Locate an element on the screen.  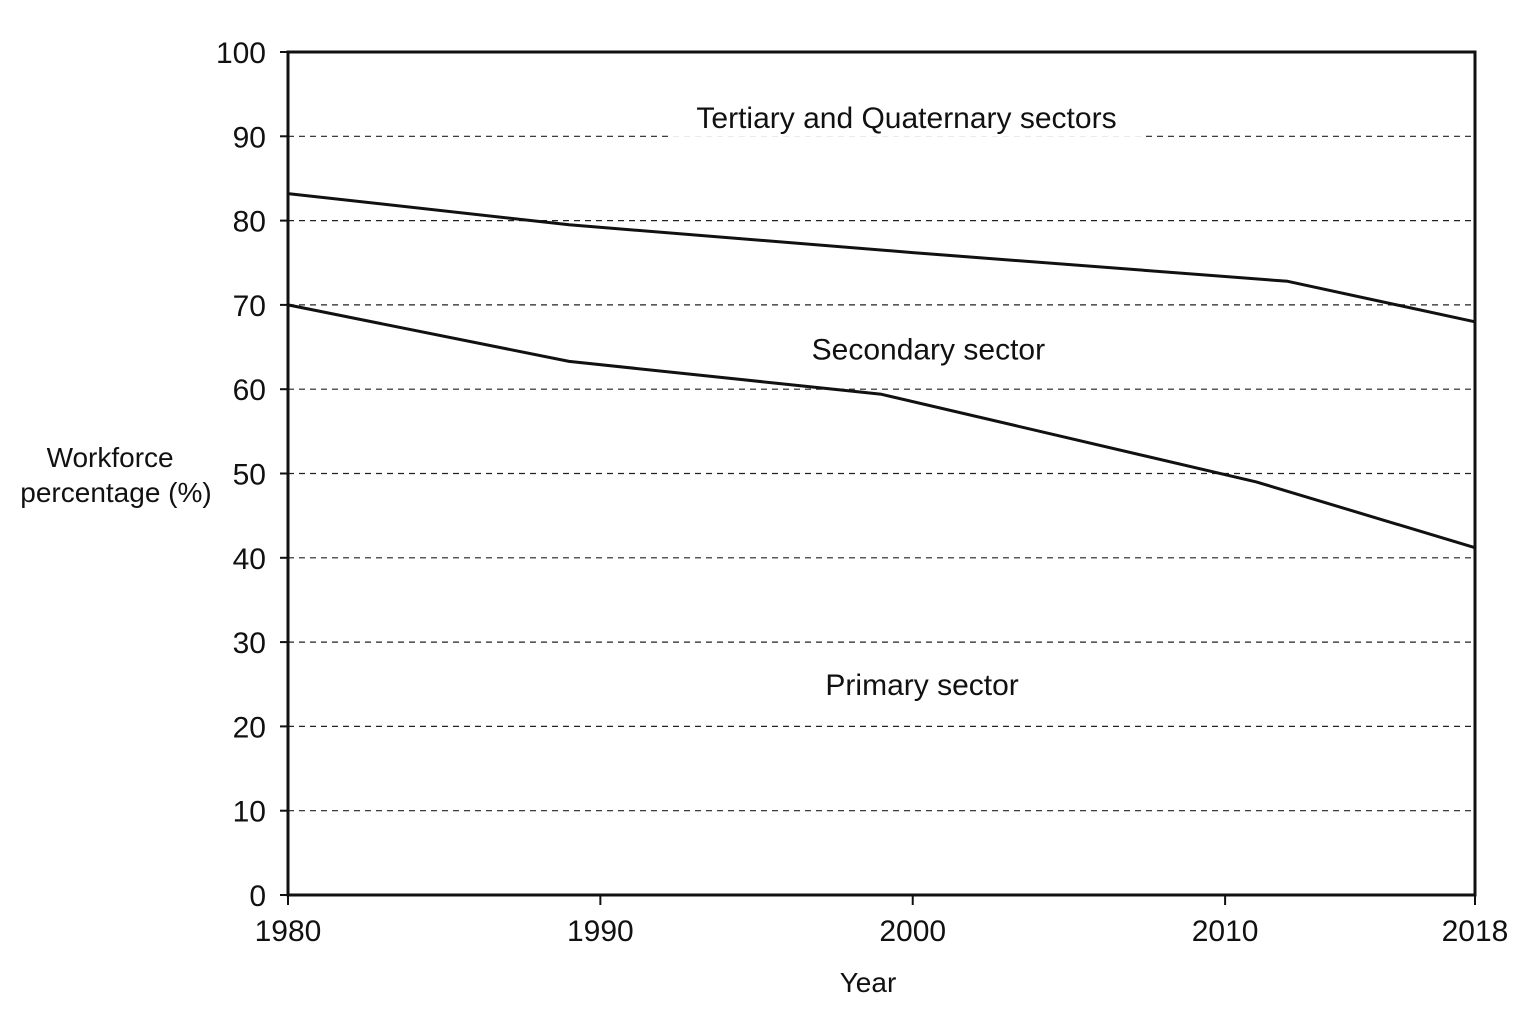
y-axis-ticks: 0 10 20 30 40 50 60 70 80 90 100 is located at coordinates (252, 475).